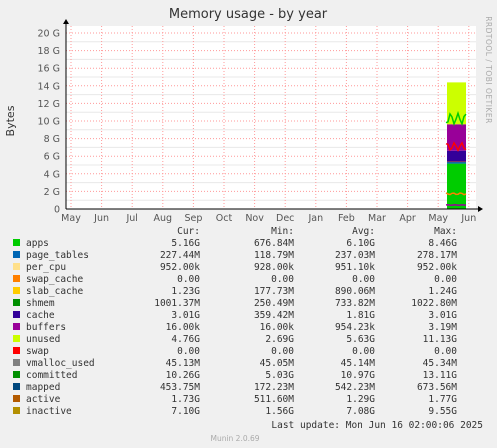 The height and width of the screenshot is (448, 497). Describe the element at coordinates (346, 218) in the screenshot. I see `x-tick-label: Feb` at that location.